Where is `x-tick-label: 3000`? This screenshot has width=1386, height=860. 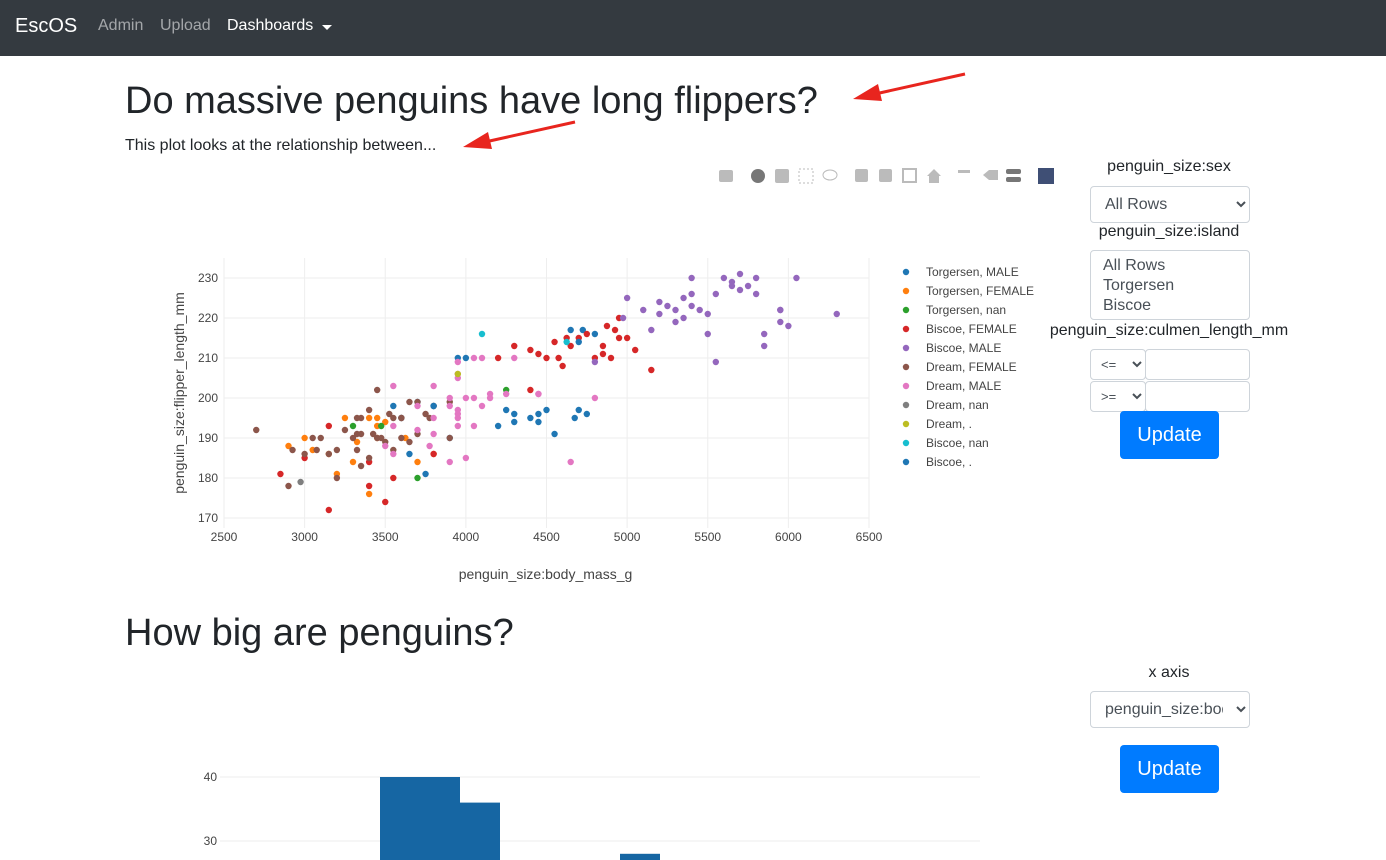
x-tick-label: 3000 is located at coordinates (304, 537).